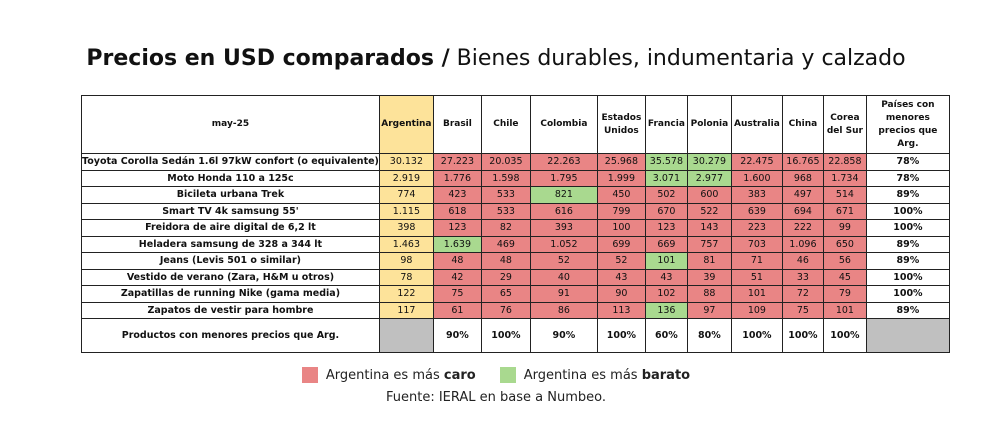  What do you see at coordinates (563, 244) in the screenshot?
I see `price-cell: 1.052` at bounding box center [563, 244].